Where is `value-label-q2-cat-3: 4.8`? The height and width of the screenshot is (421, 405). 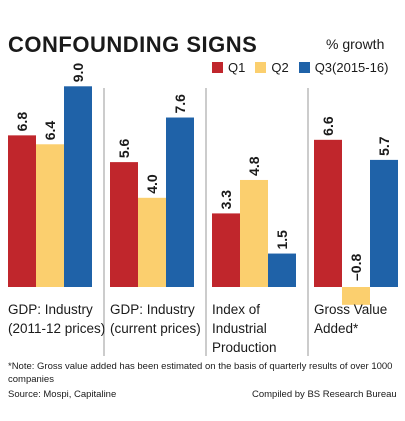
value-label-q2-cat-3: 4.8 is located at coordinates (254, 166).